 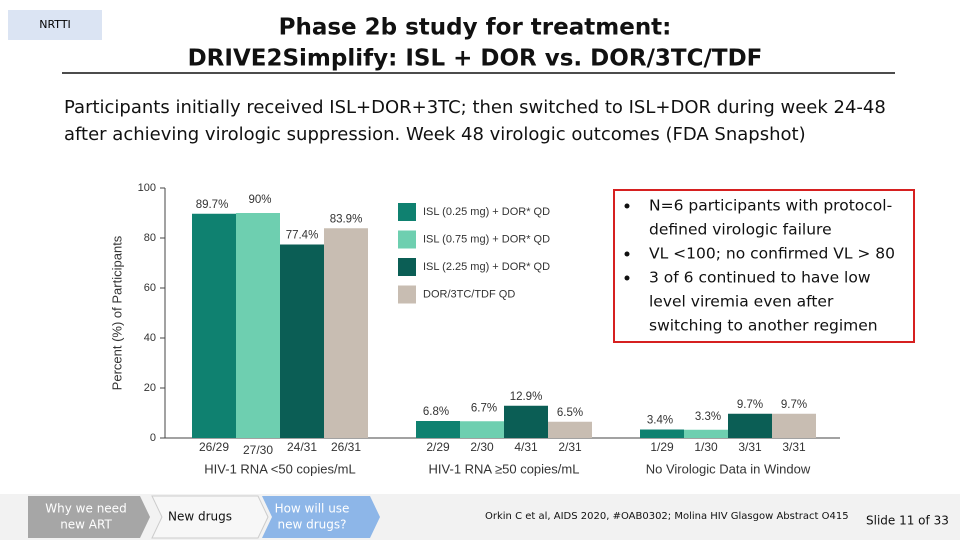 I want to click on value-label: 90%, so click(x=259, y=200).